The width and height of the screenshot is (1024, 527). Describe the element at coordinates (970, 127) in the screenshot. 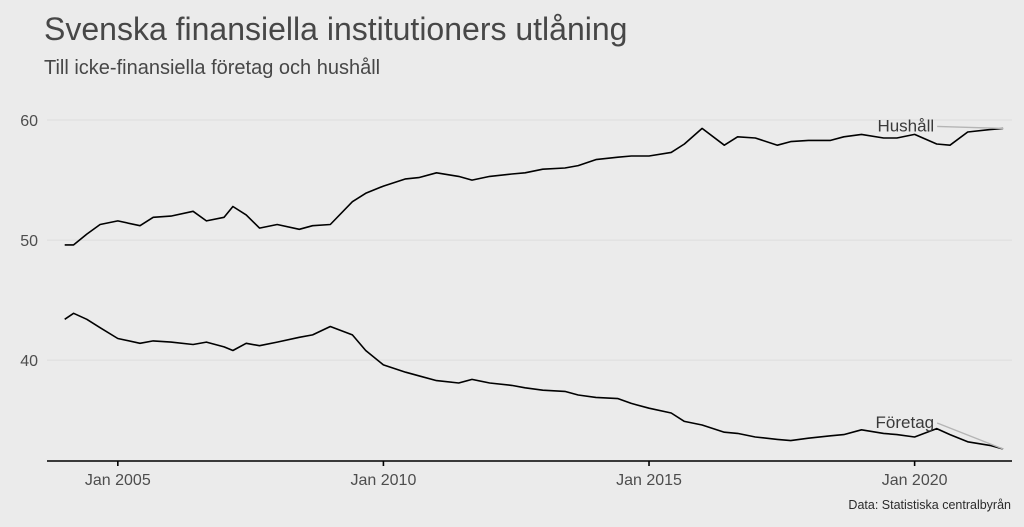

I see `label-leader-hushall` at that location.